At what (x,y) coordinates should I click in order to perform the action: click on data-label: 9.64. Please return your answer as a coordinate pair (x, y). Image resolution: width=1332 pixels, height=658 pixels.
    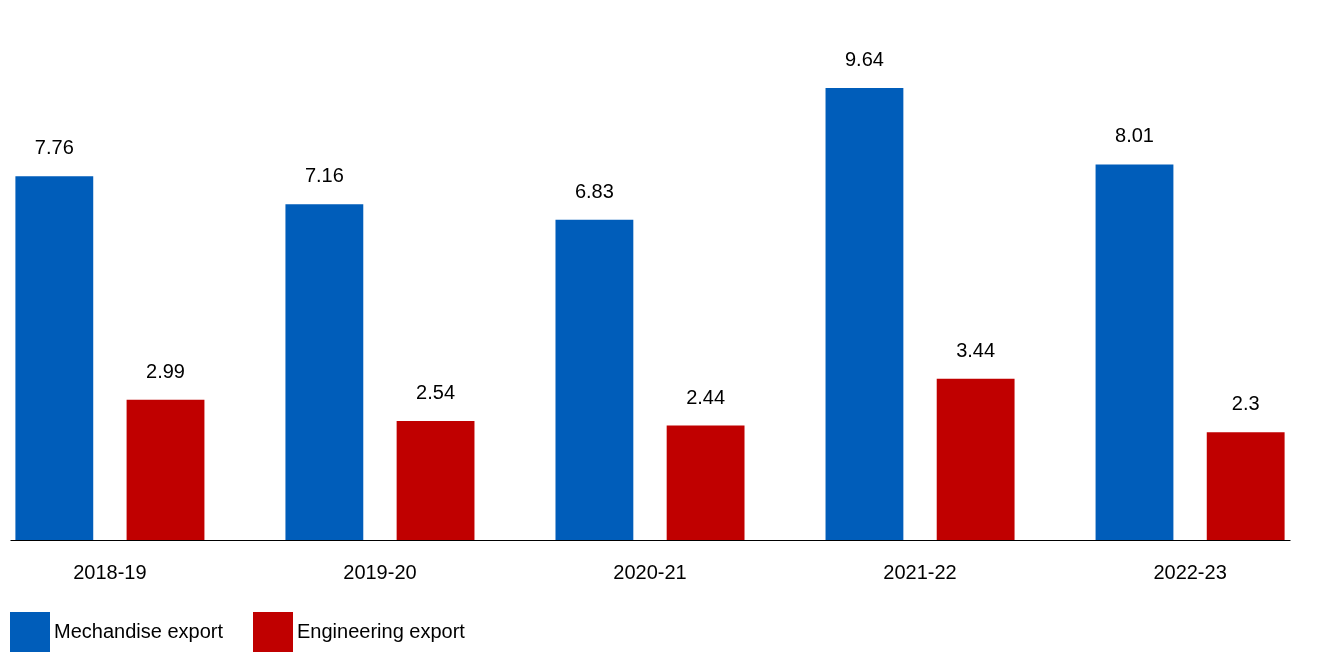
    Looking at the image, I should click on (864, 59).